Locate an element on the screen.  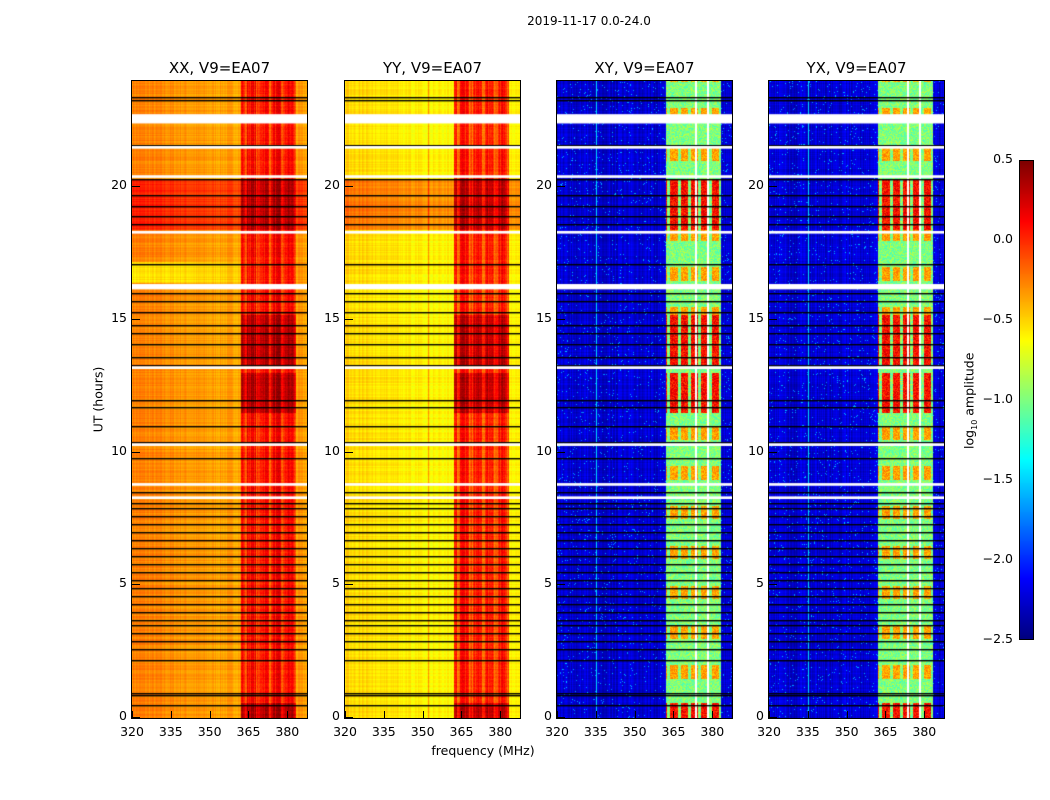
colorbar-tick-label: −0.5 is located at coordinates (997, 318).